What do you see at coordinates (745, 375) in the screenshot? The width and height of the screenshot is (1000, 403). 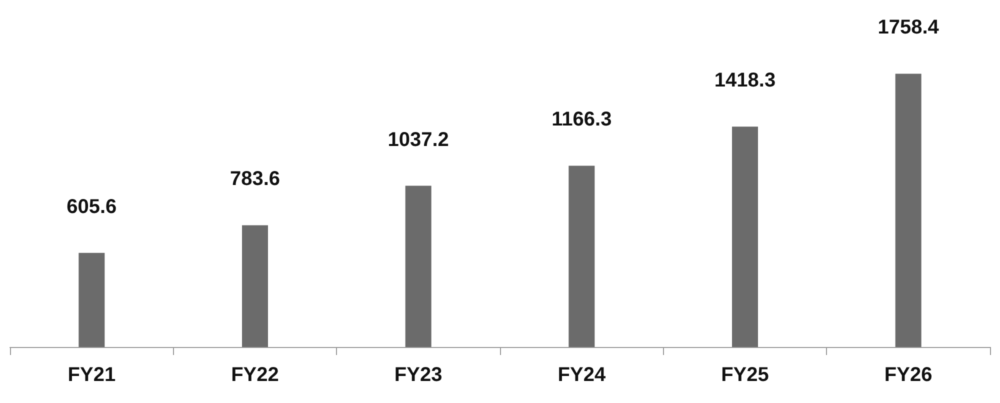 I see `x-tick-label: FY25` at bounding box center [745, 375].